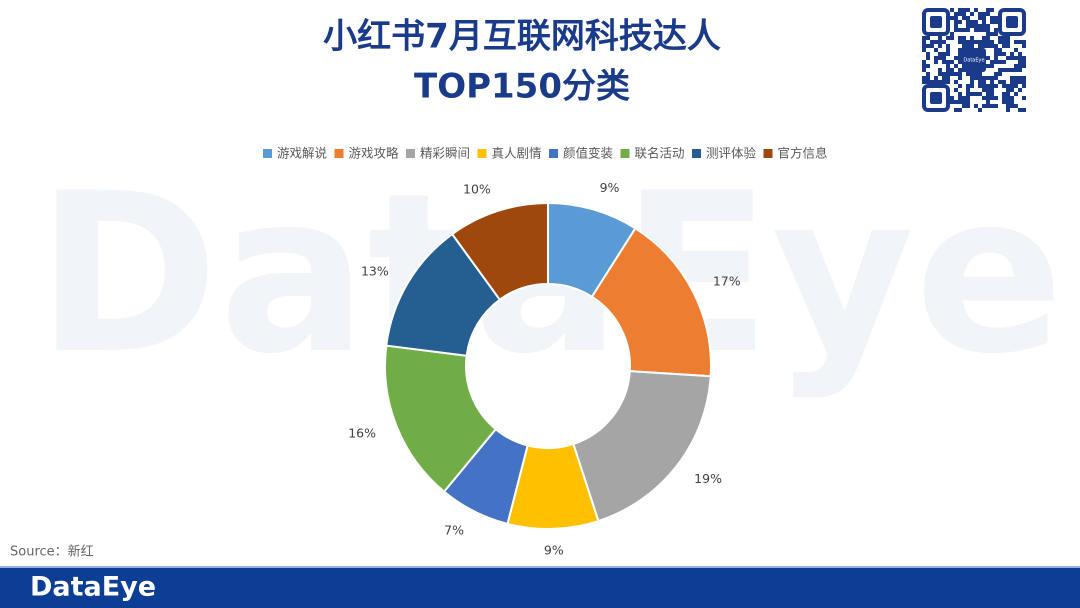  What do you see at coordinates (454, 529) in the screenshot?
I see `data-label: 7%` at bounding box center [454, 529].